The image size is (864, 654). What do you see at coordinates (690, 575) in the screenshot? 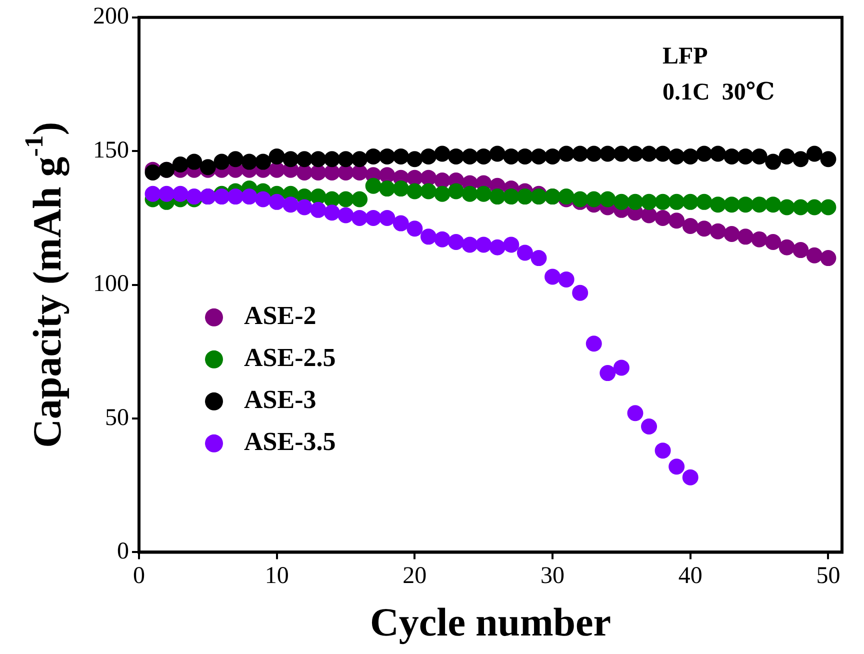
I see `x-tick-label: 40` at bounding box center [690, 575].